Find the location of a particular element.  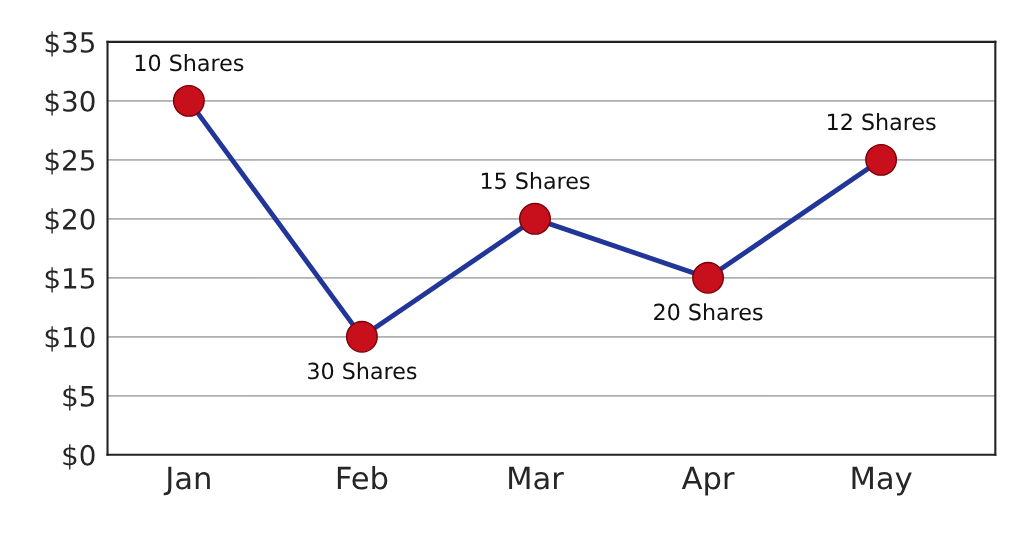

annotation: 20 Shares is located at coordinates (708, 312).